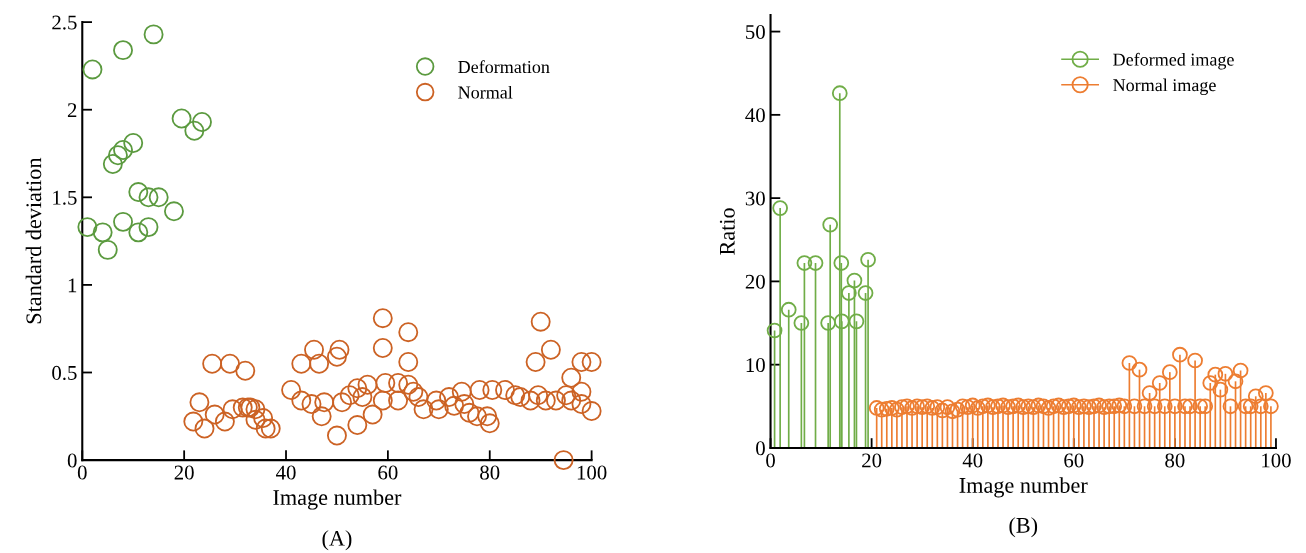 The width and height of the screenshot is (1306, 553). Describe the element at coordinates (755, 198) in the screenshot. I see `y-tick-label: 30` at that location.